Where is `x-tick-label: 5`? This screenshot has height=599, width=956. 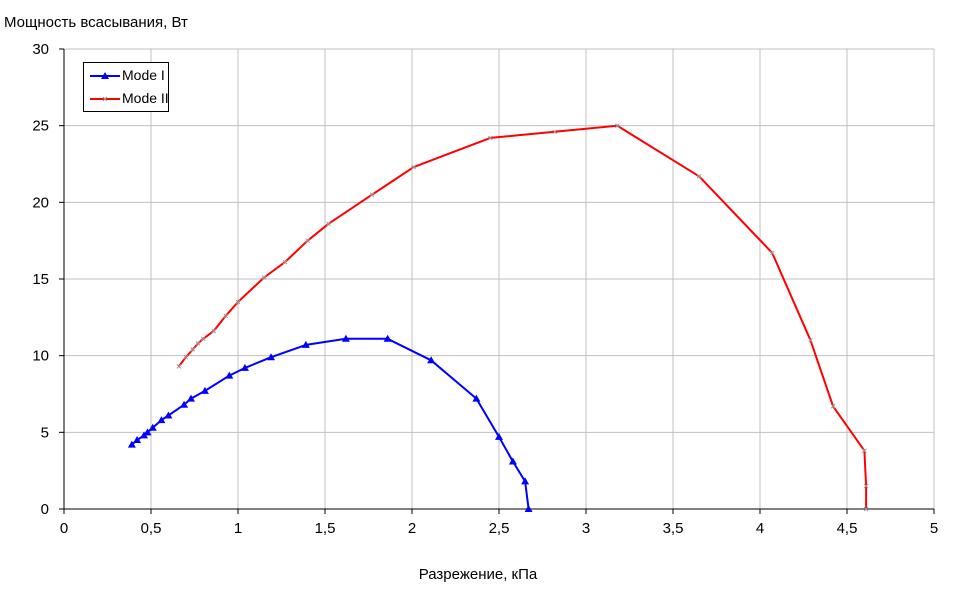 x-tick-label: 5 is located at coordinates (934, 528).